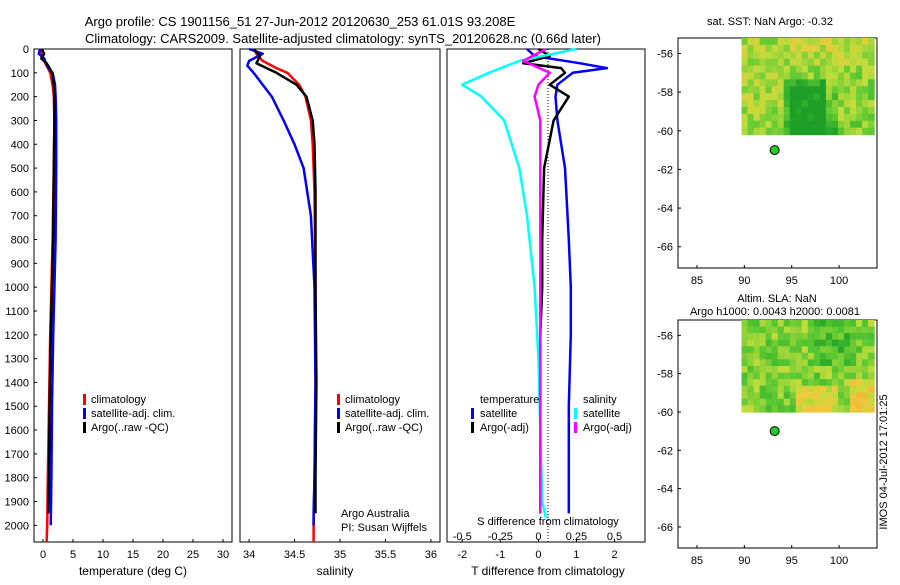 Image resolution: width=900 pixels, height=585 pixels. I want to click on legend-label-argo: Argo(..raw -QC), so click(384, 428).